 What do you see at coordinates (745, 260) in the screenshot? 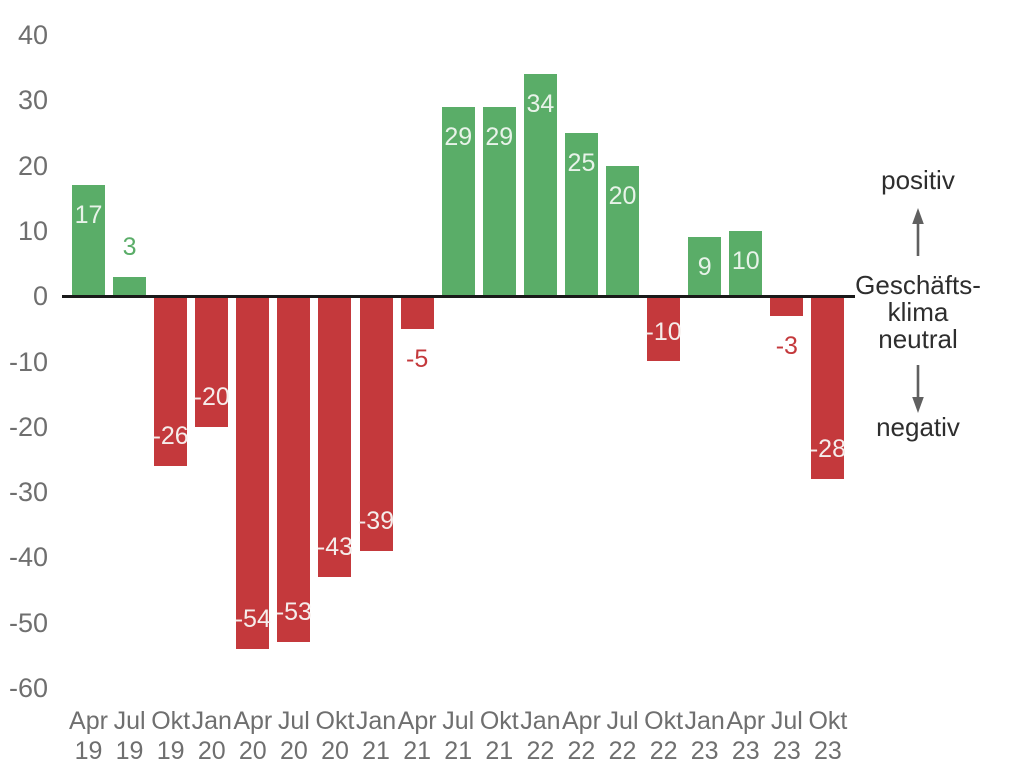
I see `bar-value-label: 10` at bounding box center [745, 260].